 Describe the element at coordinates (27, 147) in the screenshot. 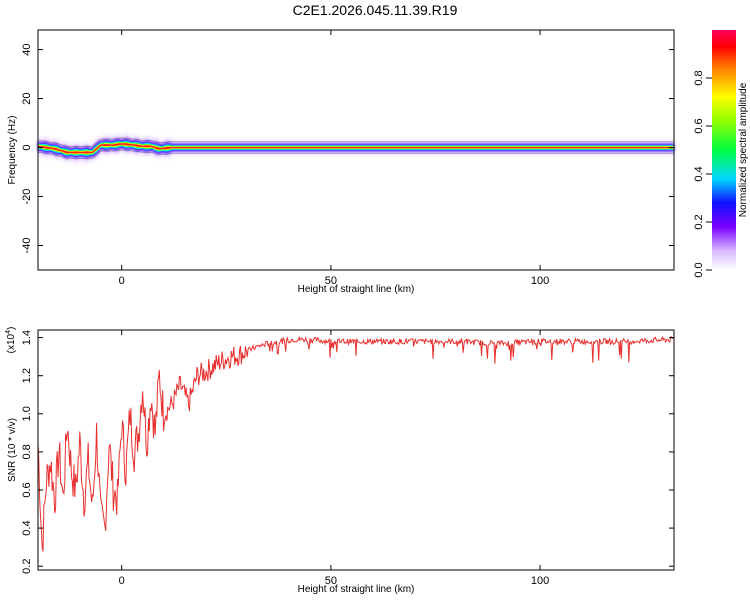

I see `y-tick-label: 0` at that location.